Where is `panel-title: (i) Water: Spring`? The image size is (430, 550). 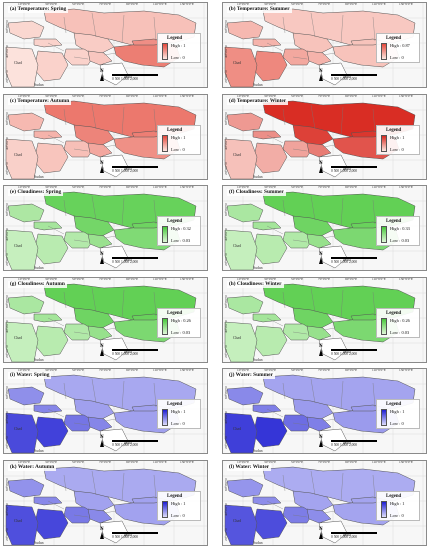 panel-title: (i) Water: Spring is located at coordinates (30, 376).